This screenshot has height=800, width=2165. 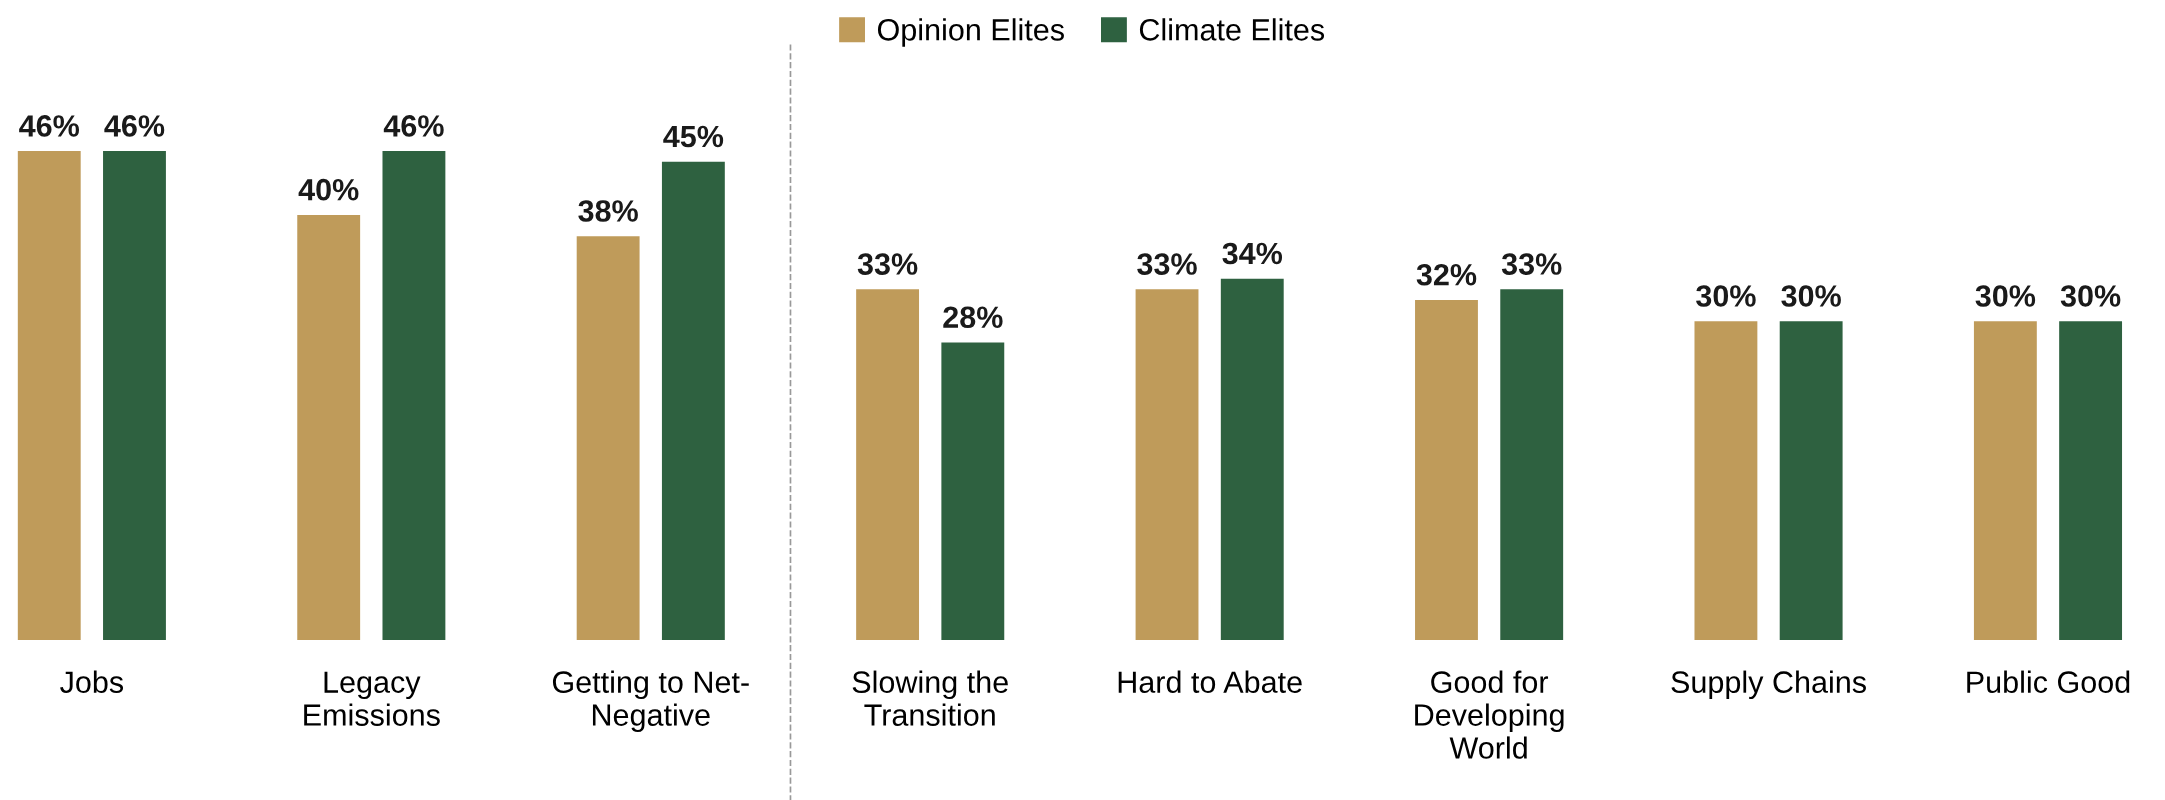 What do you see at coordinates (1489, 714) in the screenshot?
I see `x-tick-label: Good for Developing World` at bounding box center [1489, 714].